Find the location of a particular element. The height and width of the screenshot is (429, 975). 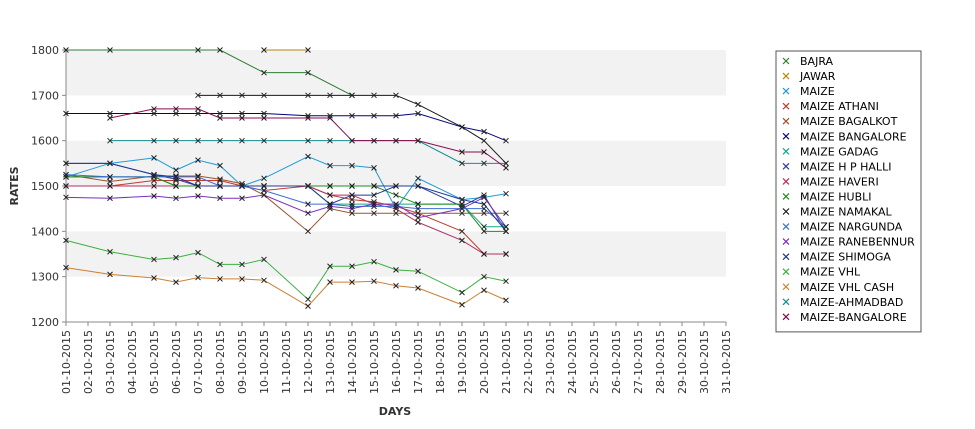

legend-item: MAIZE-AHMADBAD is located at coordinates (842, 302).